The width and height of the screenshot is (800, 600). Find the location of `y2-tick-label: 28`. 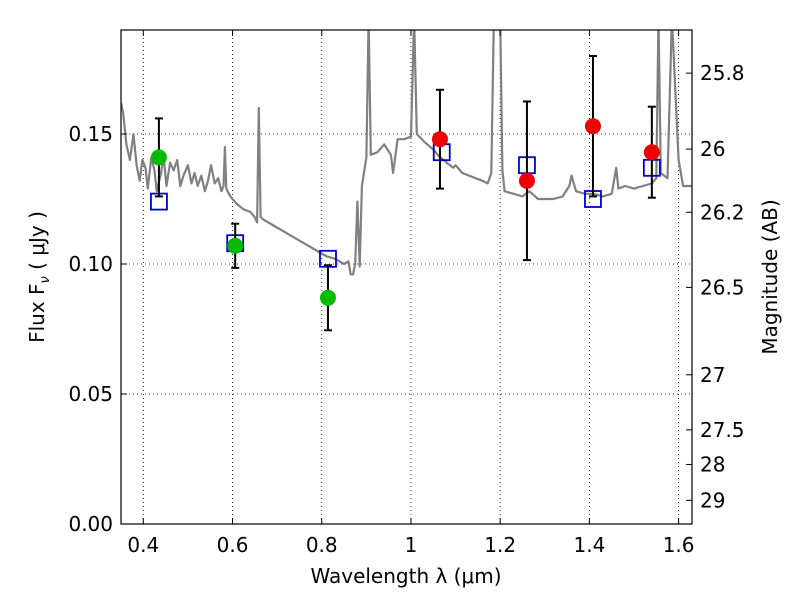

y2-tick-label: 28 is located at coordinates (712, 464).